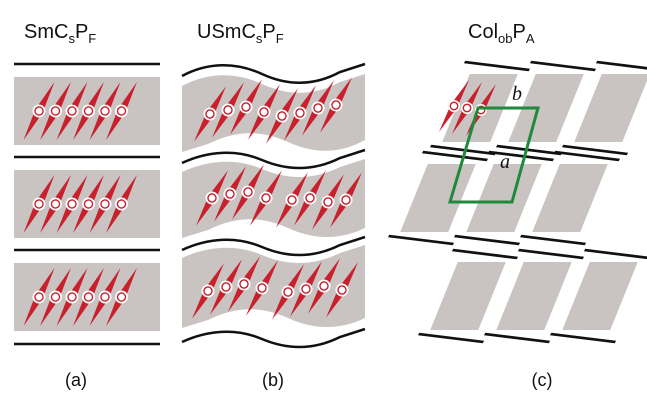 This screenshot has height=402, width=647. I want to click on lattice-label-b: b, so click(517, 94).